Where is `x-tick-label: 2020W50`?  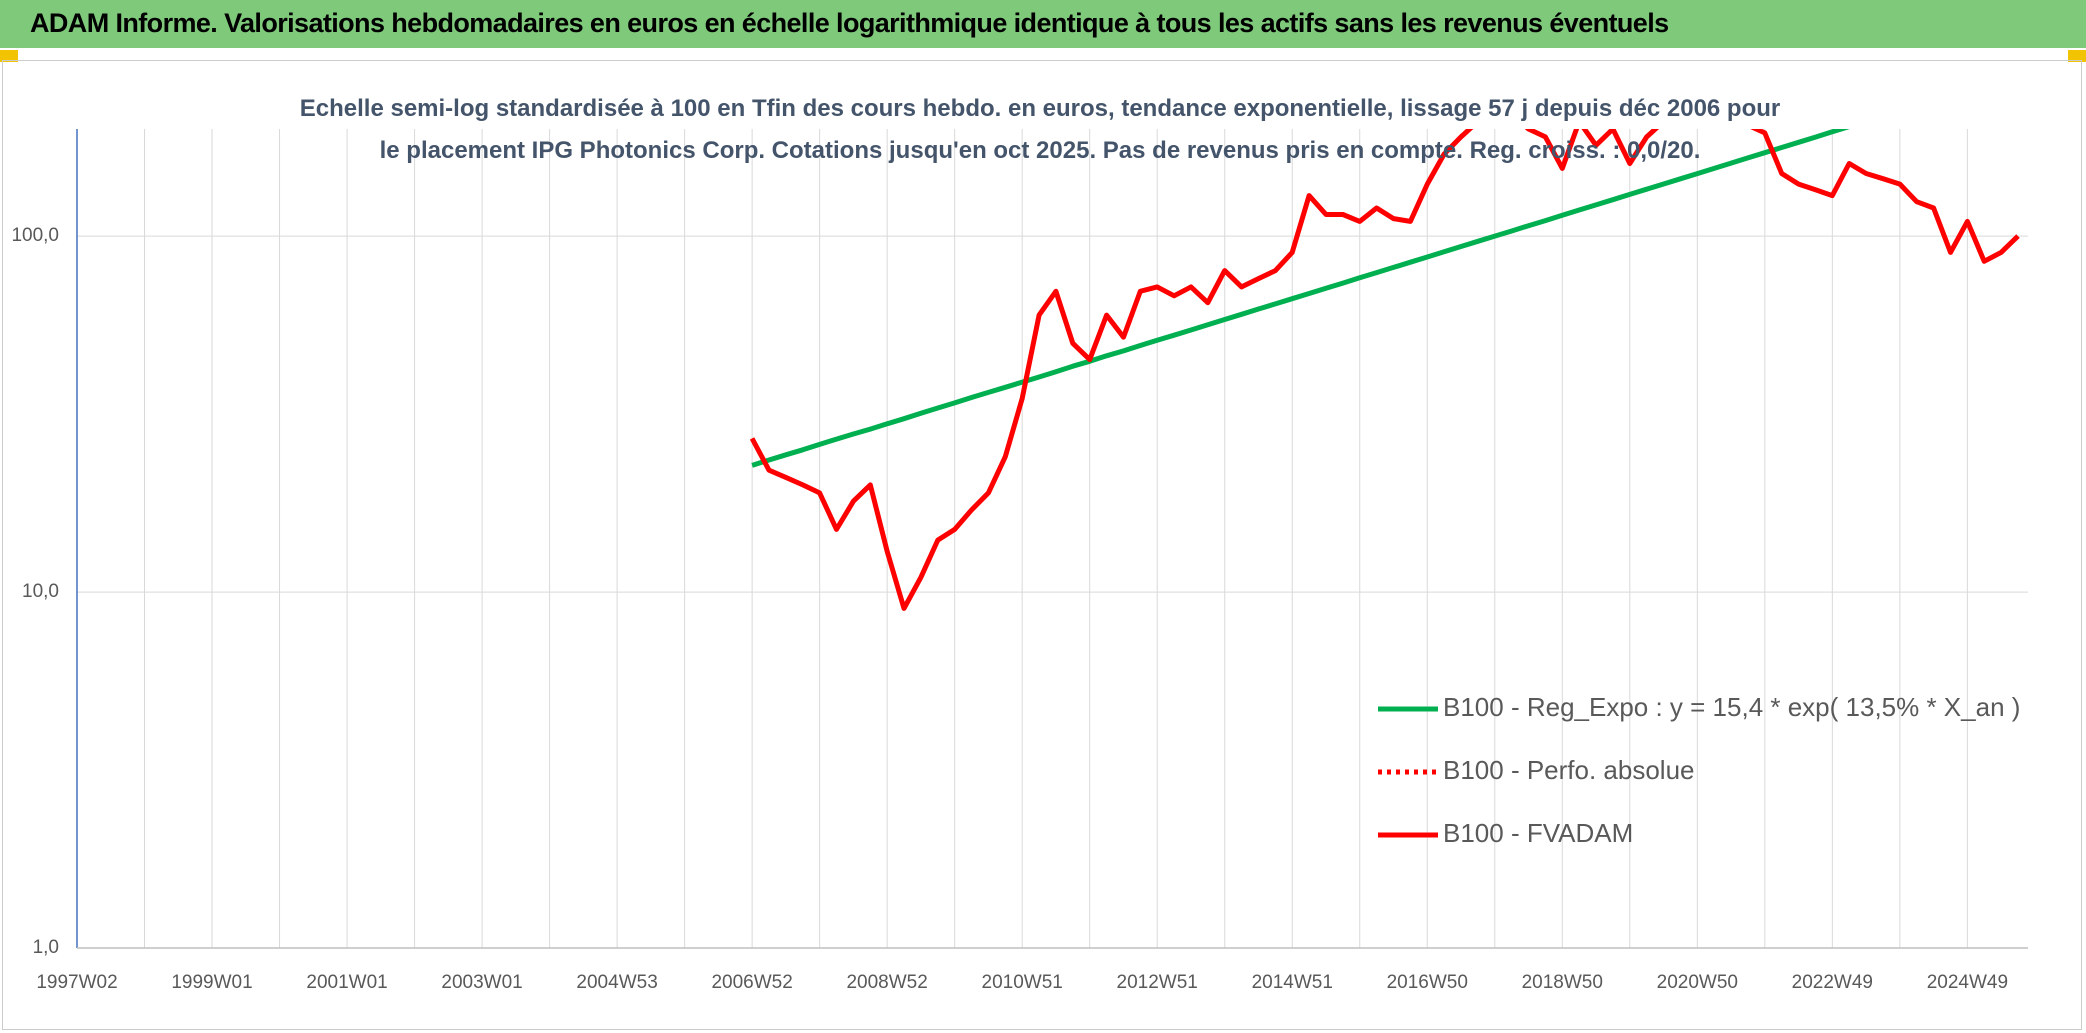
x-tick-label: 2020W50 is located at coordinates (1697, 982).